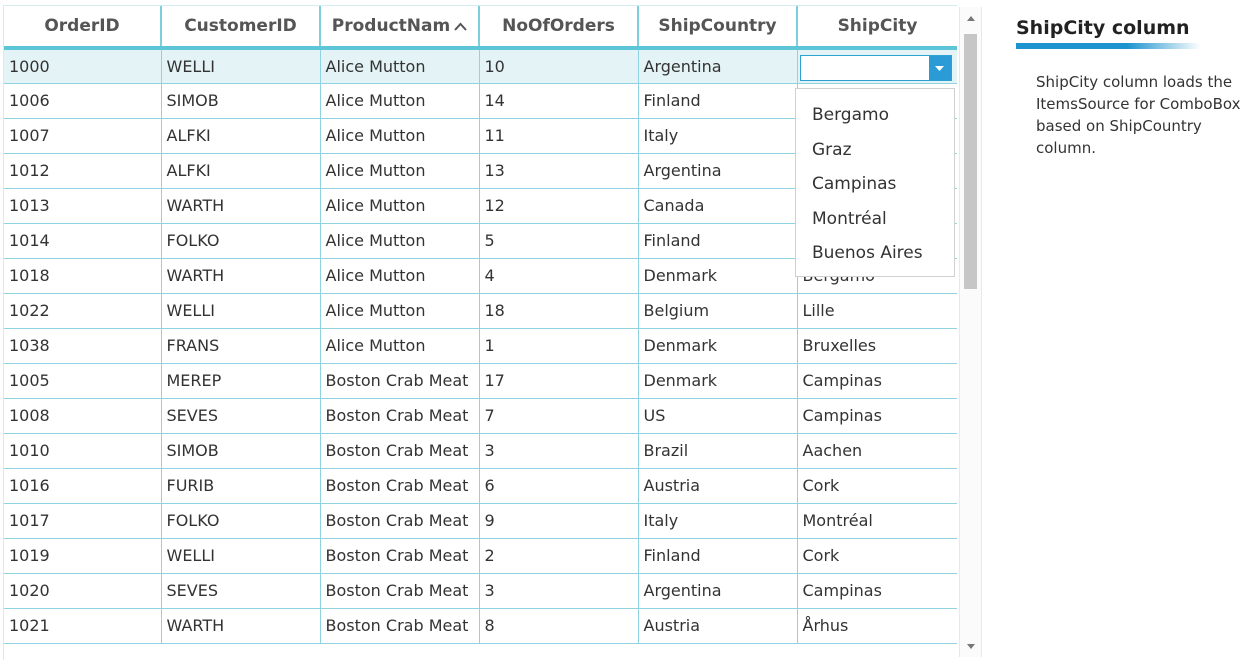 Image resolution: width=1243 pixels, height=660 pixels. I want to click on cell-order-id: 1006, so click(83, 101).